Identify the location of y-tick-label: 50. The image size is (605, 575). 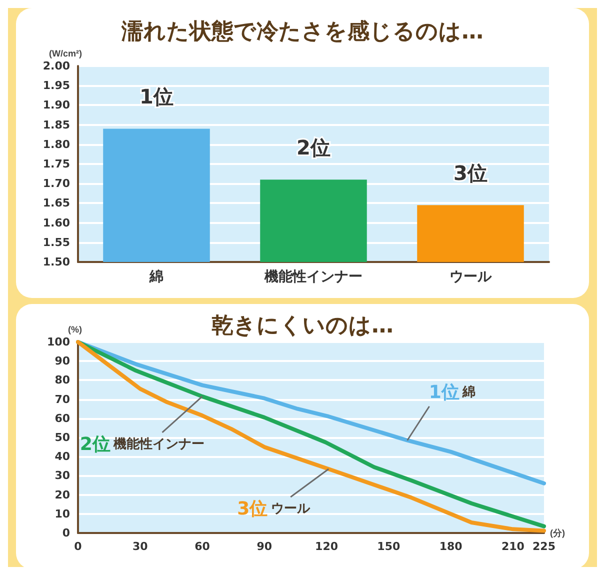
(62, 437).